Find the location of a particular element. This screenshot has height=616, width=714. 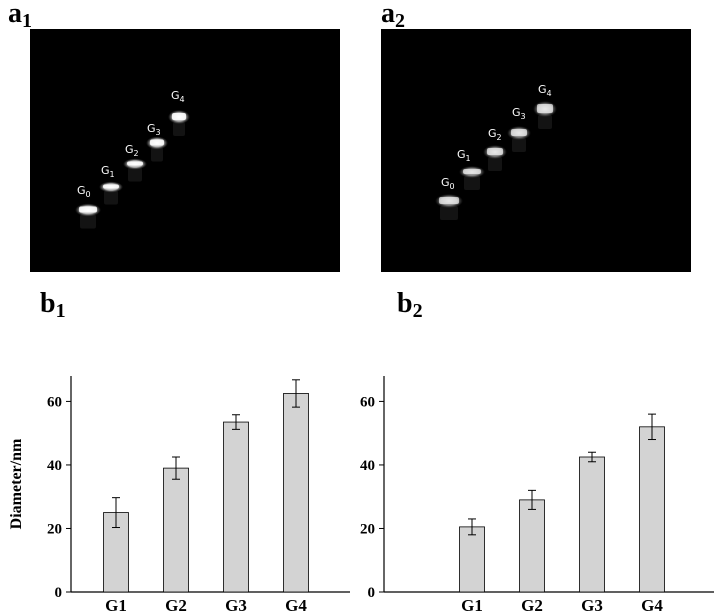

panel-label-b1: b1 is located at coordinates (53, 305).